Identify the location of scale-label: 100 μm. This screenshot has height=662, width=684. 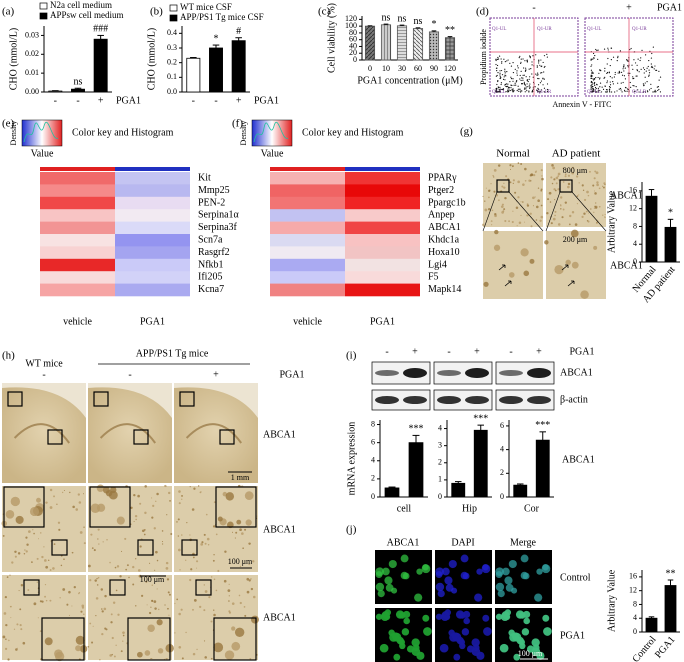
(240, 561).